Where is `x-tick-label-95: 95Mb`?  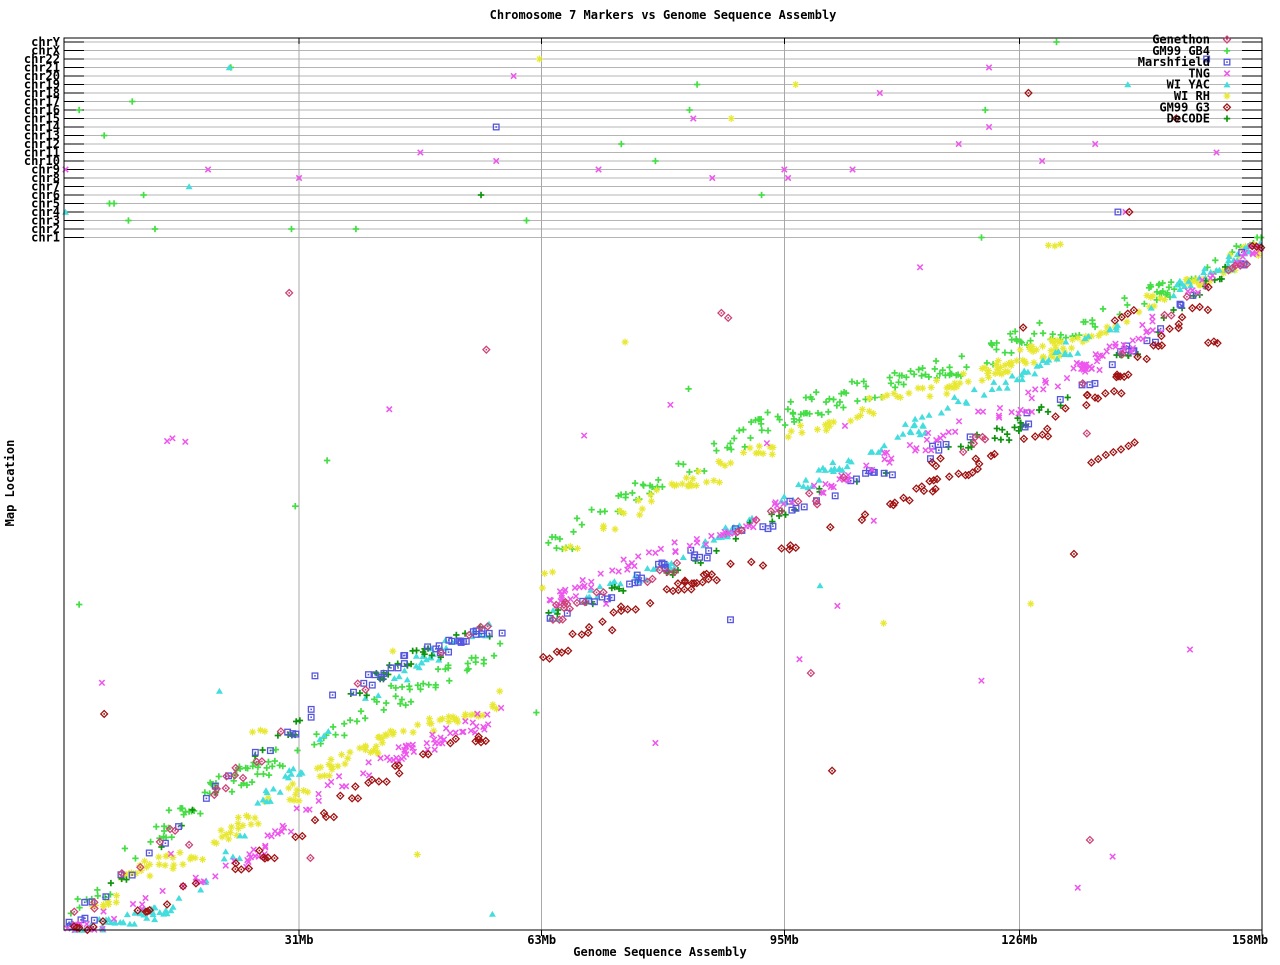
x-tick-label-95: 95Mb is located at coordinates (784, 940).